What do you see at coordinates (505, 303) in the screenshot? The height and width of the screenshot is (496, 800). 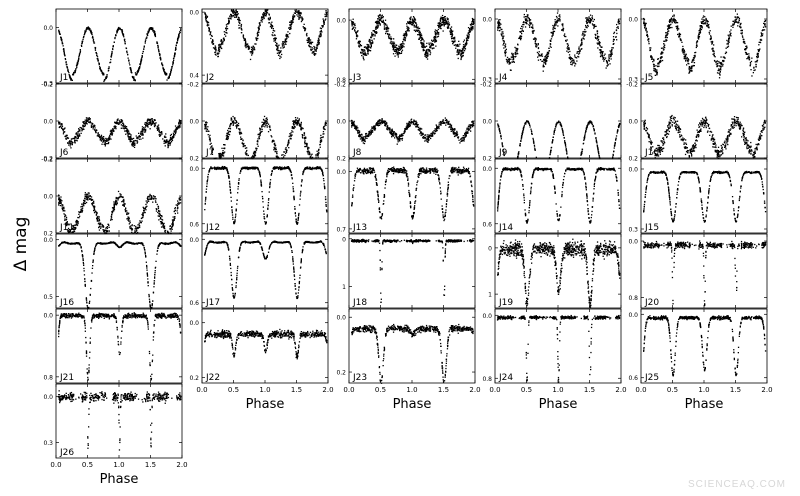 I see `panel-label: J19` at bounding box center [505, 303].